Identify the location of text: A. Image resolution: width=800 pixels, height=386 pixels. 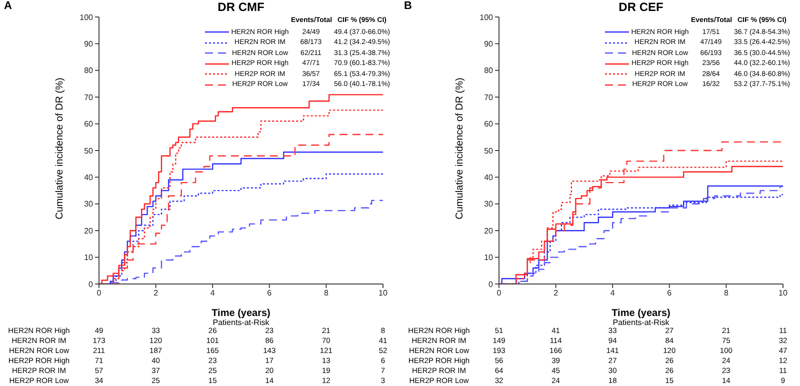
(8, 6).